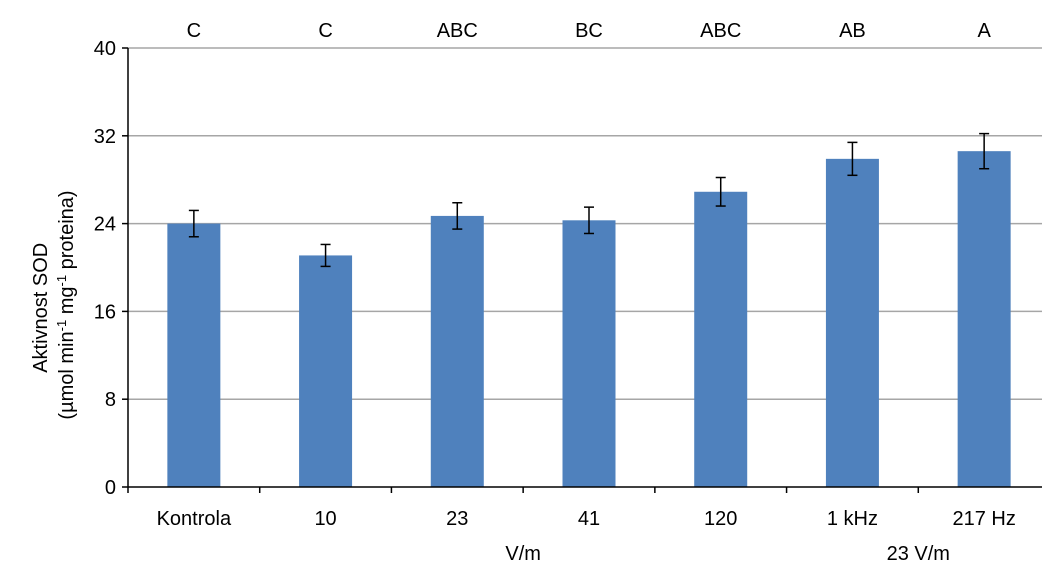 The height and width of the screenshot is (567, 1042). Describe the element at coordinates (105, 137) in the screenshot. I see `y-tick-label: 32` at that location.